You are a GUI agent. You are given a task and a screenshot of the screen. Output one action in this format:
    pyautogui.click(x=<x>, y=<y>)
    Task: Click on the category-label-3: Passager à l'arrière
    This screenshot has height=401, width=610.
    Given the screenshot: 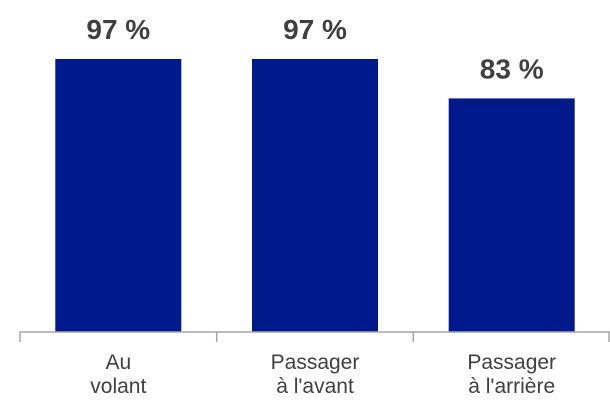 What is the action you would take?
    pyautogui.click(x=511, y=374)
    